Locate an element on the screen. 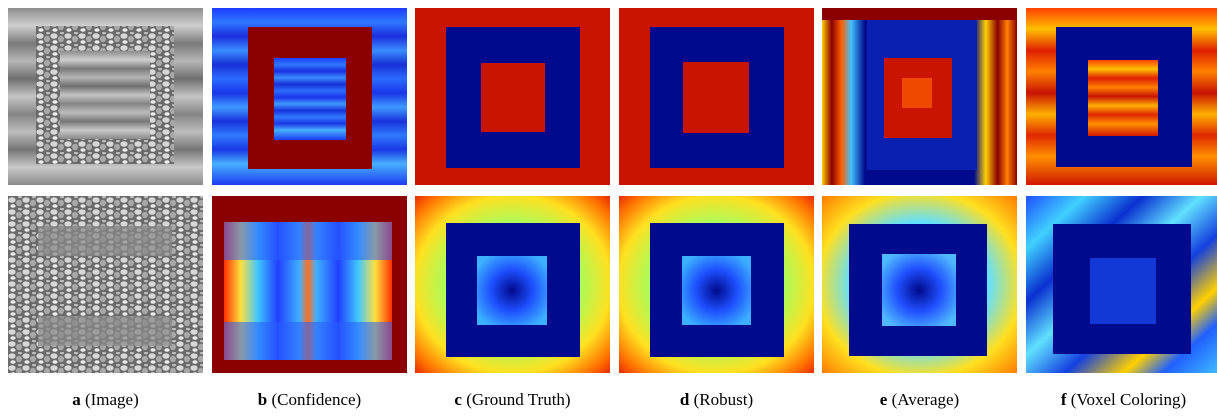 This screenshot has width=1217, height=419. panel-d-top-robust is located at coordinates (716, 96).